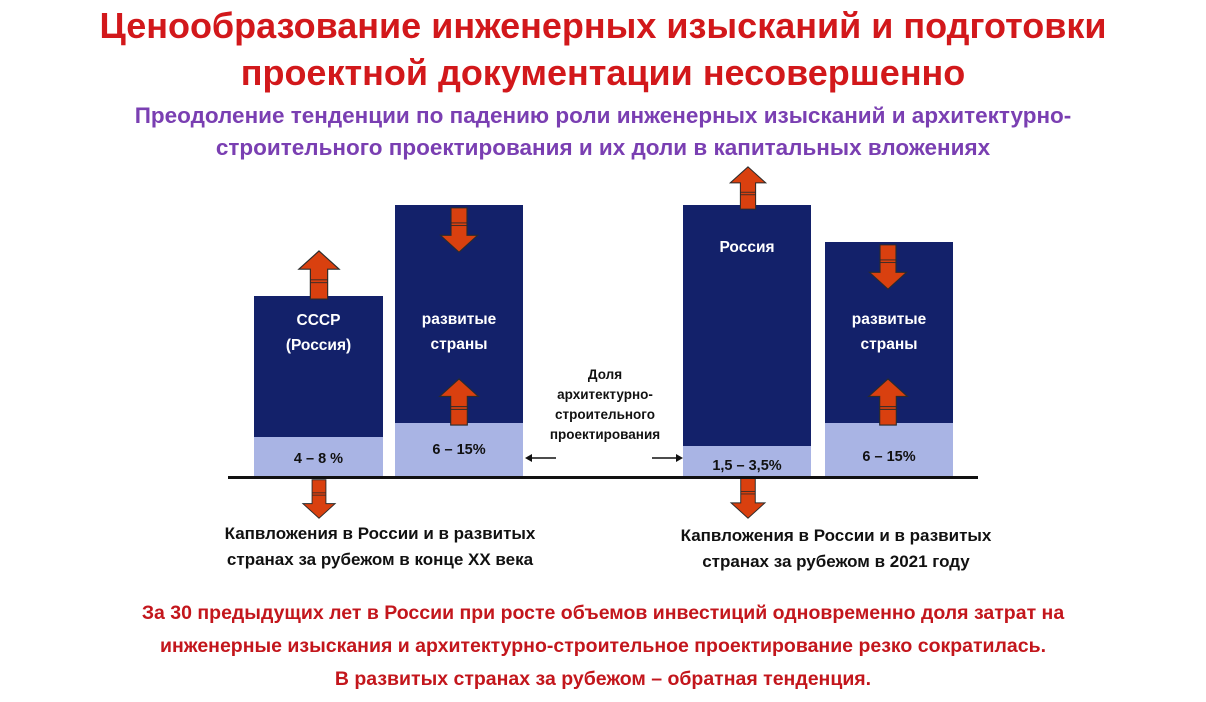 This screenshot has height=702, width=1206. What do you see at coordinates (459, 344) in the screenshot?
I see `bar-developed-xx-label-line-2: страны` at bounding box center [459, 344].